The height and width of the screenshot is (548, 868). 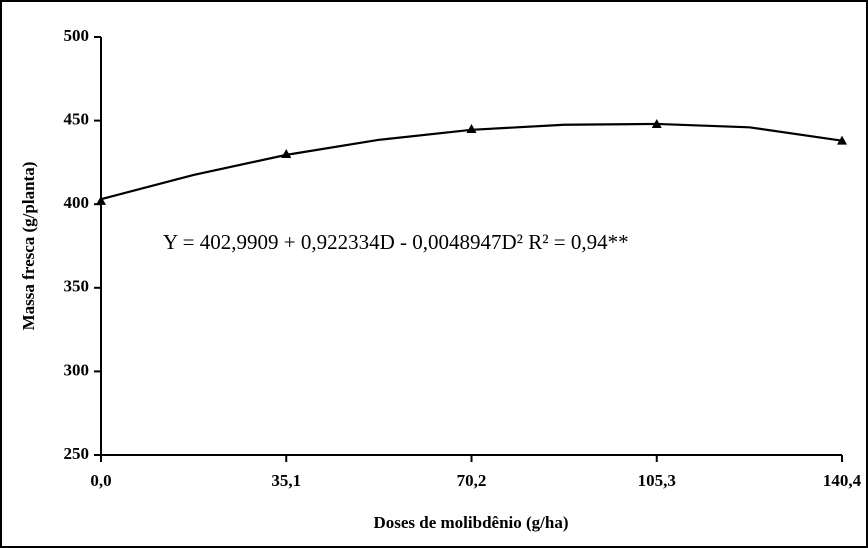 I want to click on x-tick-label: 70,2, so click(x=472, y=480).